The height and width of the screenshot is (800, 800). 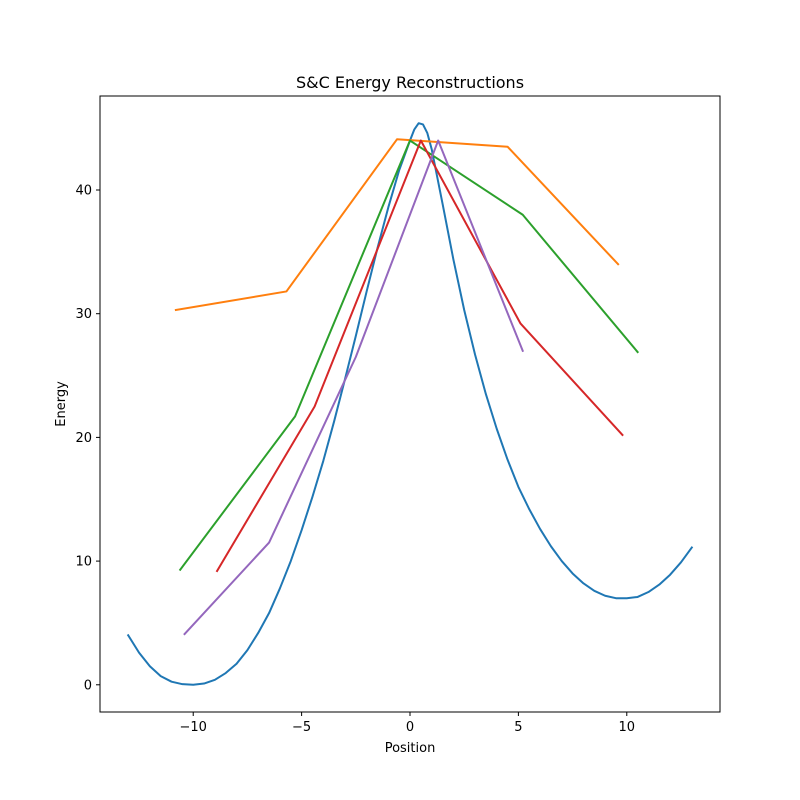 I want to click on y-tick-label: 10, so click(x=83, y=562).